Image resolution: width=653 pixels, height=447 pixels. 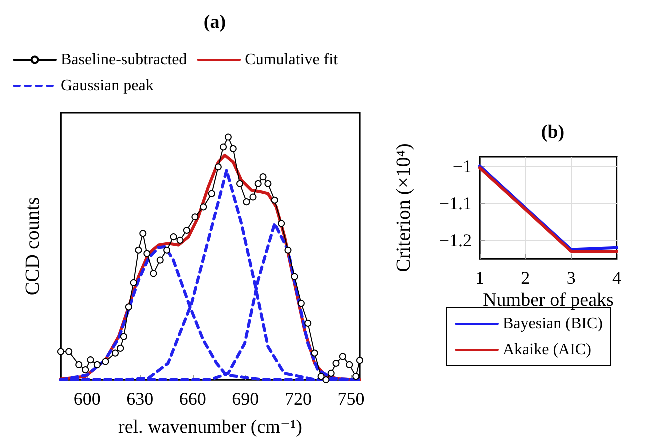 What do you see at coordinates (107, 86) in the screenshot?
I see `legend-label: Gaussian peak` at bounding box center [107, 86].